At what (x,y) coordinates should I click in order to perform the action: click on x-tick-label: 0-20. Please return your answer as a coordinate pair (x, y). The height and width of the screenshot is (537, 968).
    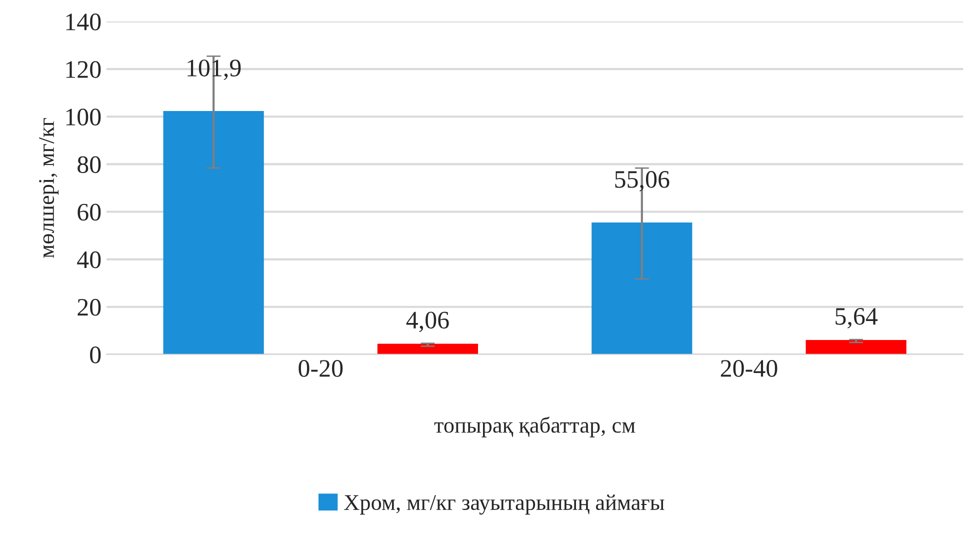
    Looking at the image, I should click on (320, 368).